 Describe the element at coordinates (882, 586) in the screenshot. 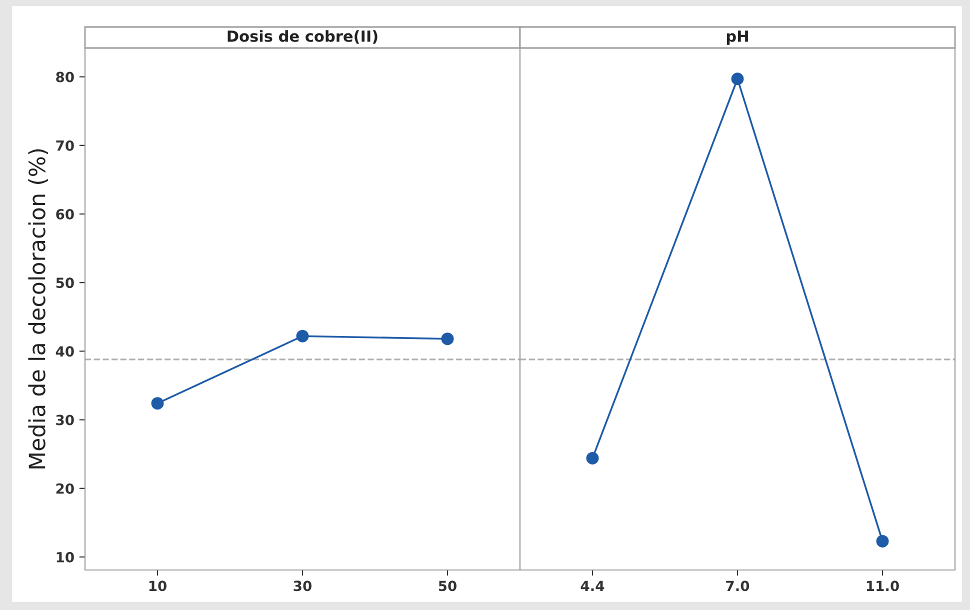

I see `x-tick-label: 11.0` at that location.